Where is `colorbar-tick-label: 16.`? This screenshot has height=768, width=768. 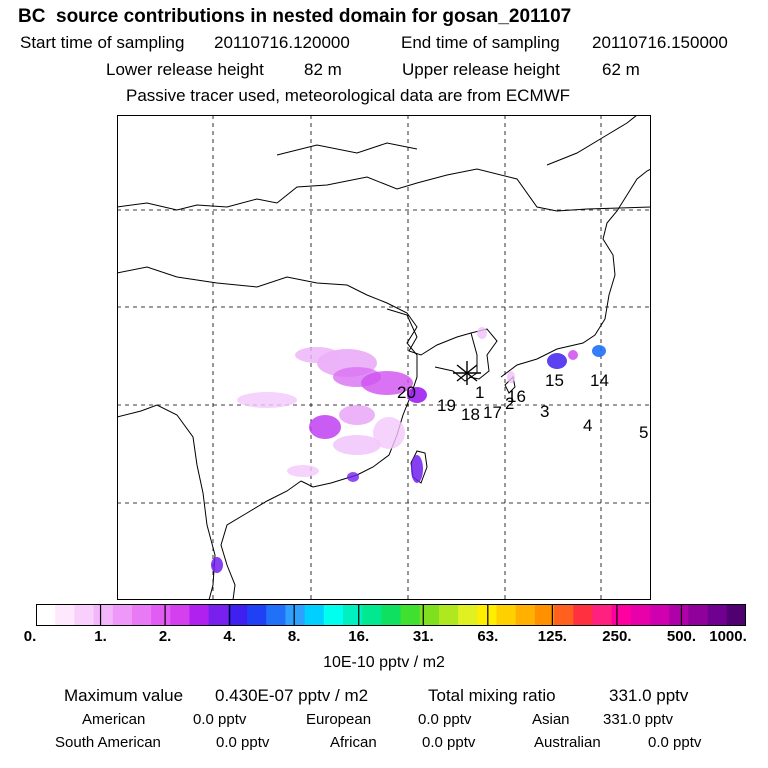 colorbar-tick-label: 16. is located at coordinates (359, 636).